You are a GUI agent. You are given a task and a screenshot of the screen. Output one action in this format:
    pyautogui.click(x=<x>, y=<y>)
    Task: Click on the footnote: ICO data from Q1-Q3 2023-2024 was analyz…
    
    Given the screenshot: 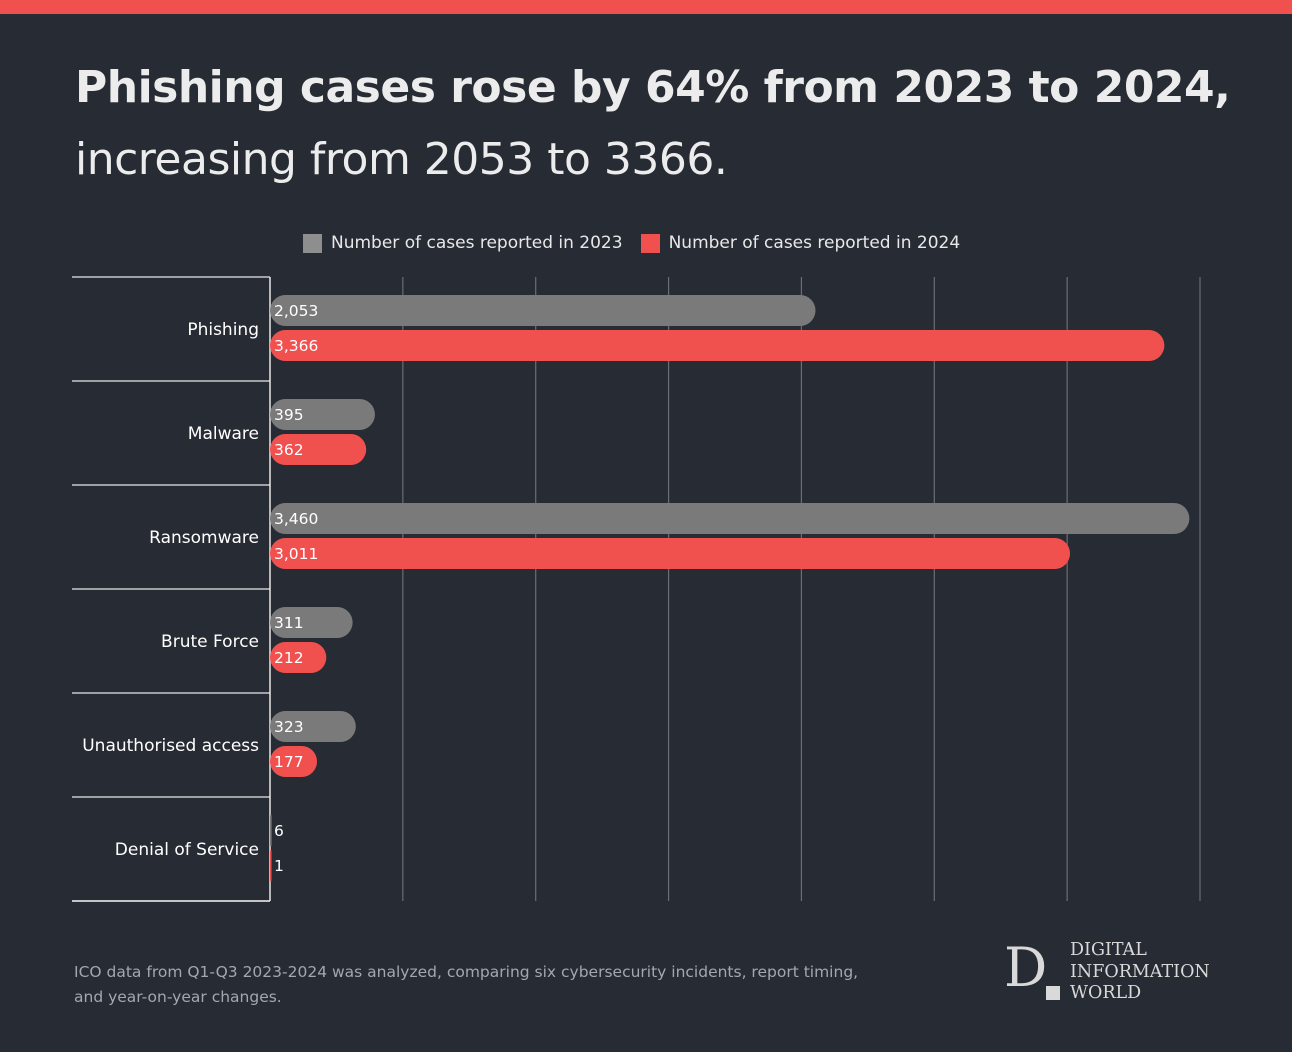 What is the action you would take?
    pyautogui.click(x=466, y=984)
    